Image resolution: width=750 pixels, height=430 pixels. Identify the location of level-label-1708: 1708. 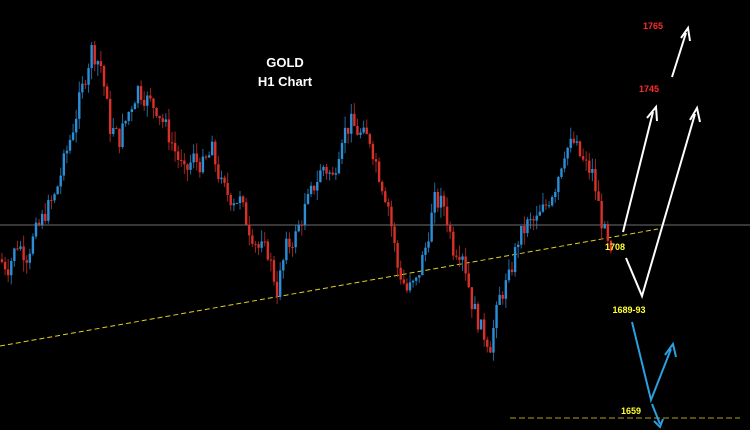
(615, 247).